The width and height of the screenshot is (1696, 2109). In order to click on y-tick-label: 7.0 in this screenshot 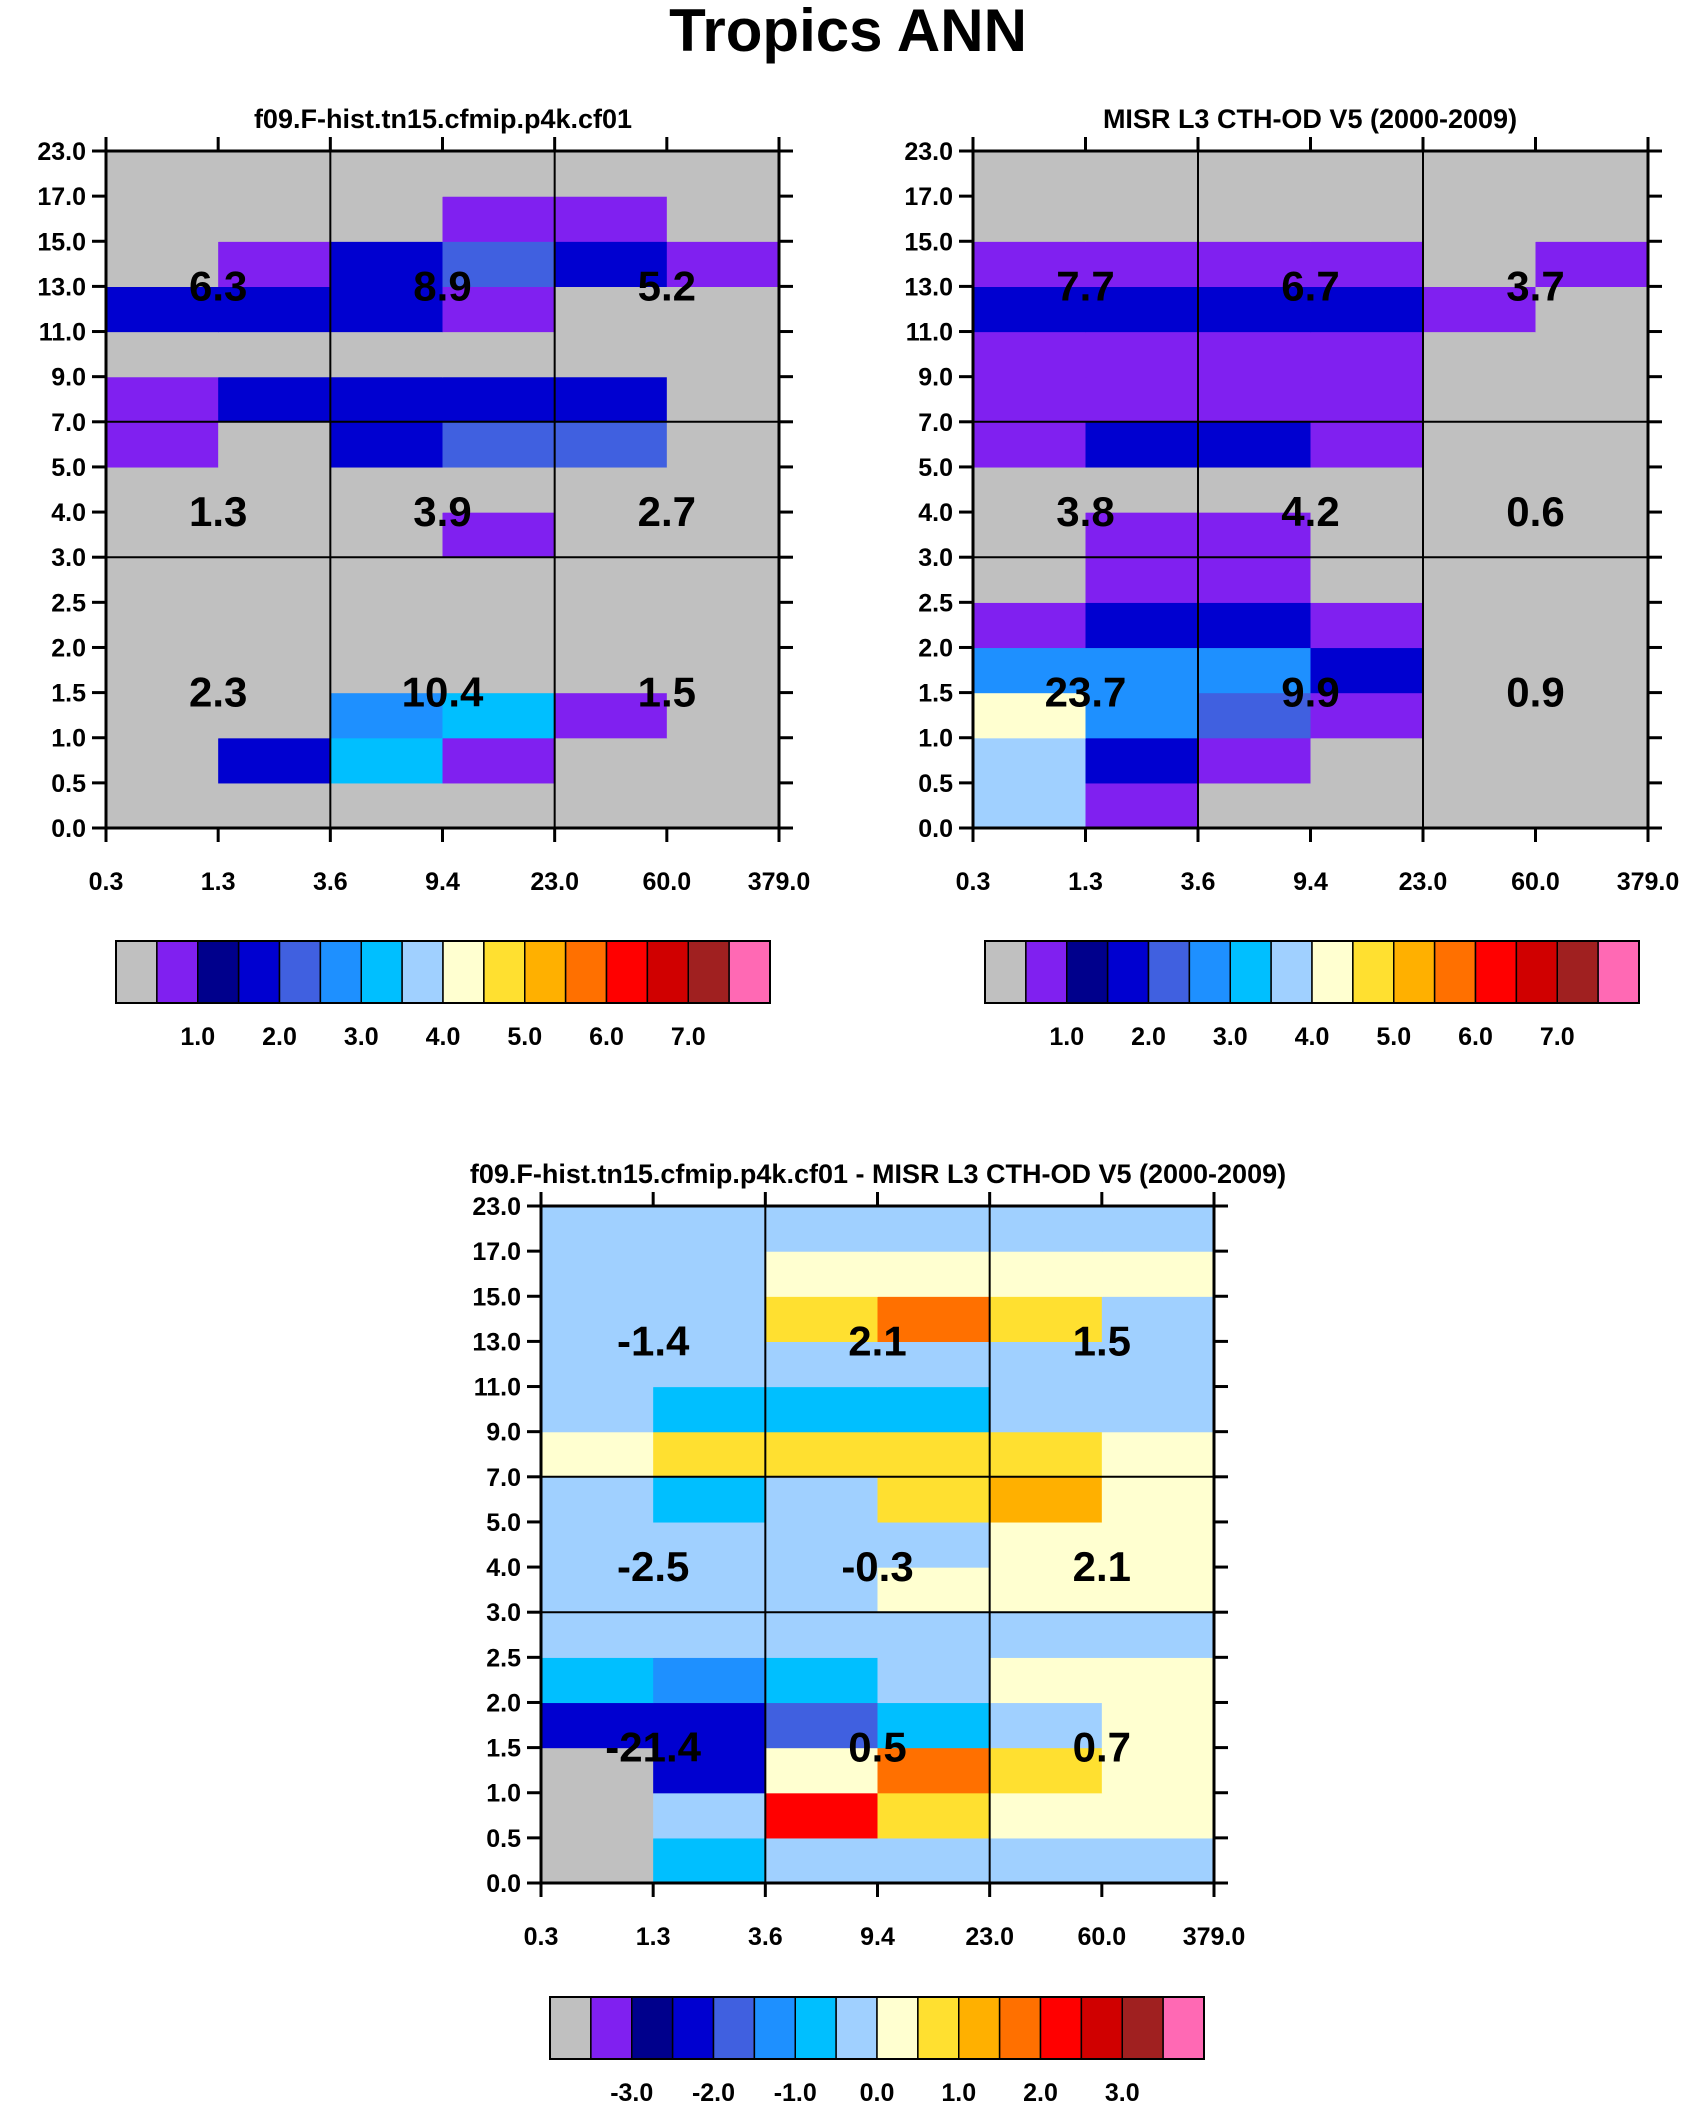, I will do `click(935, 423)`.